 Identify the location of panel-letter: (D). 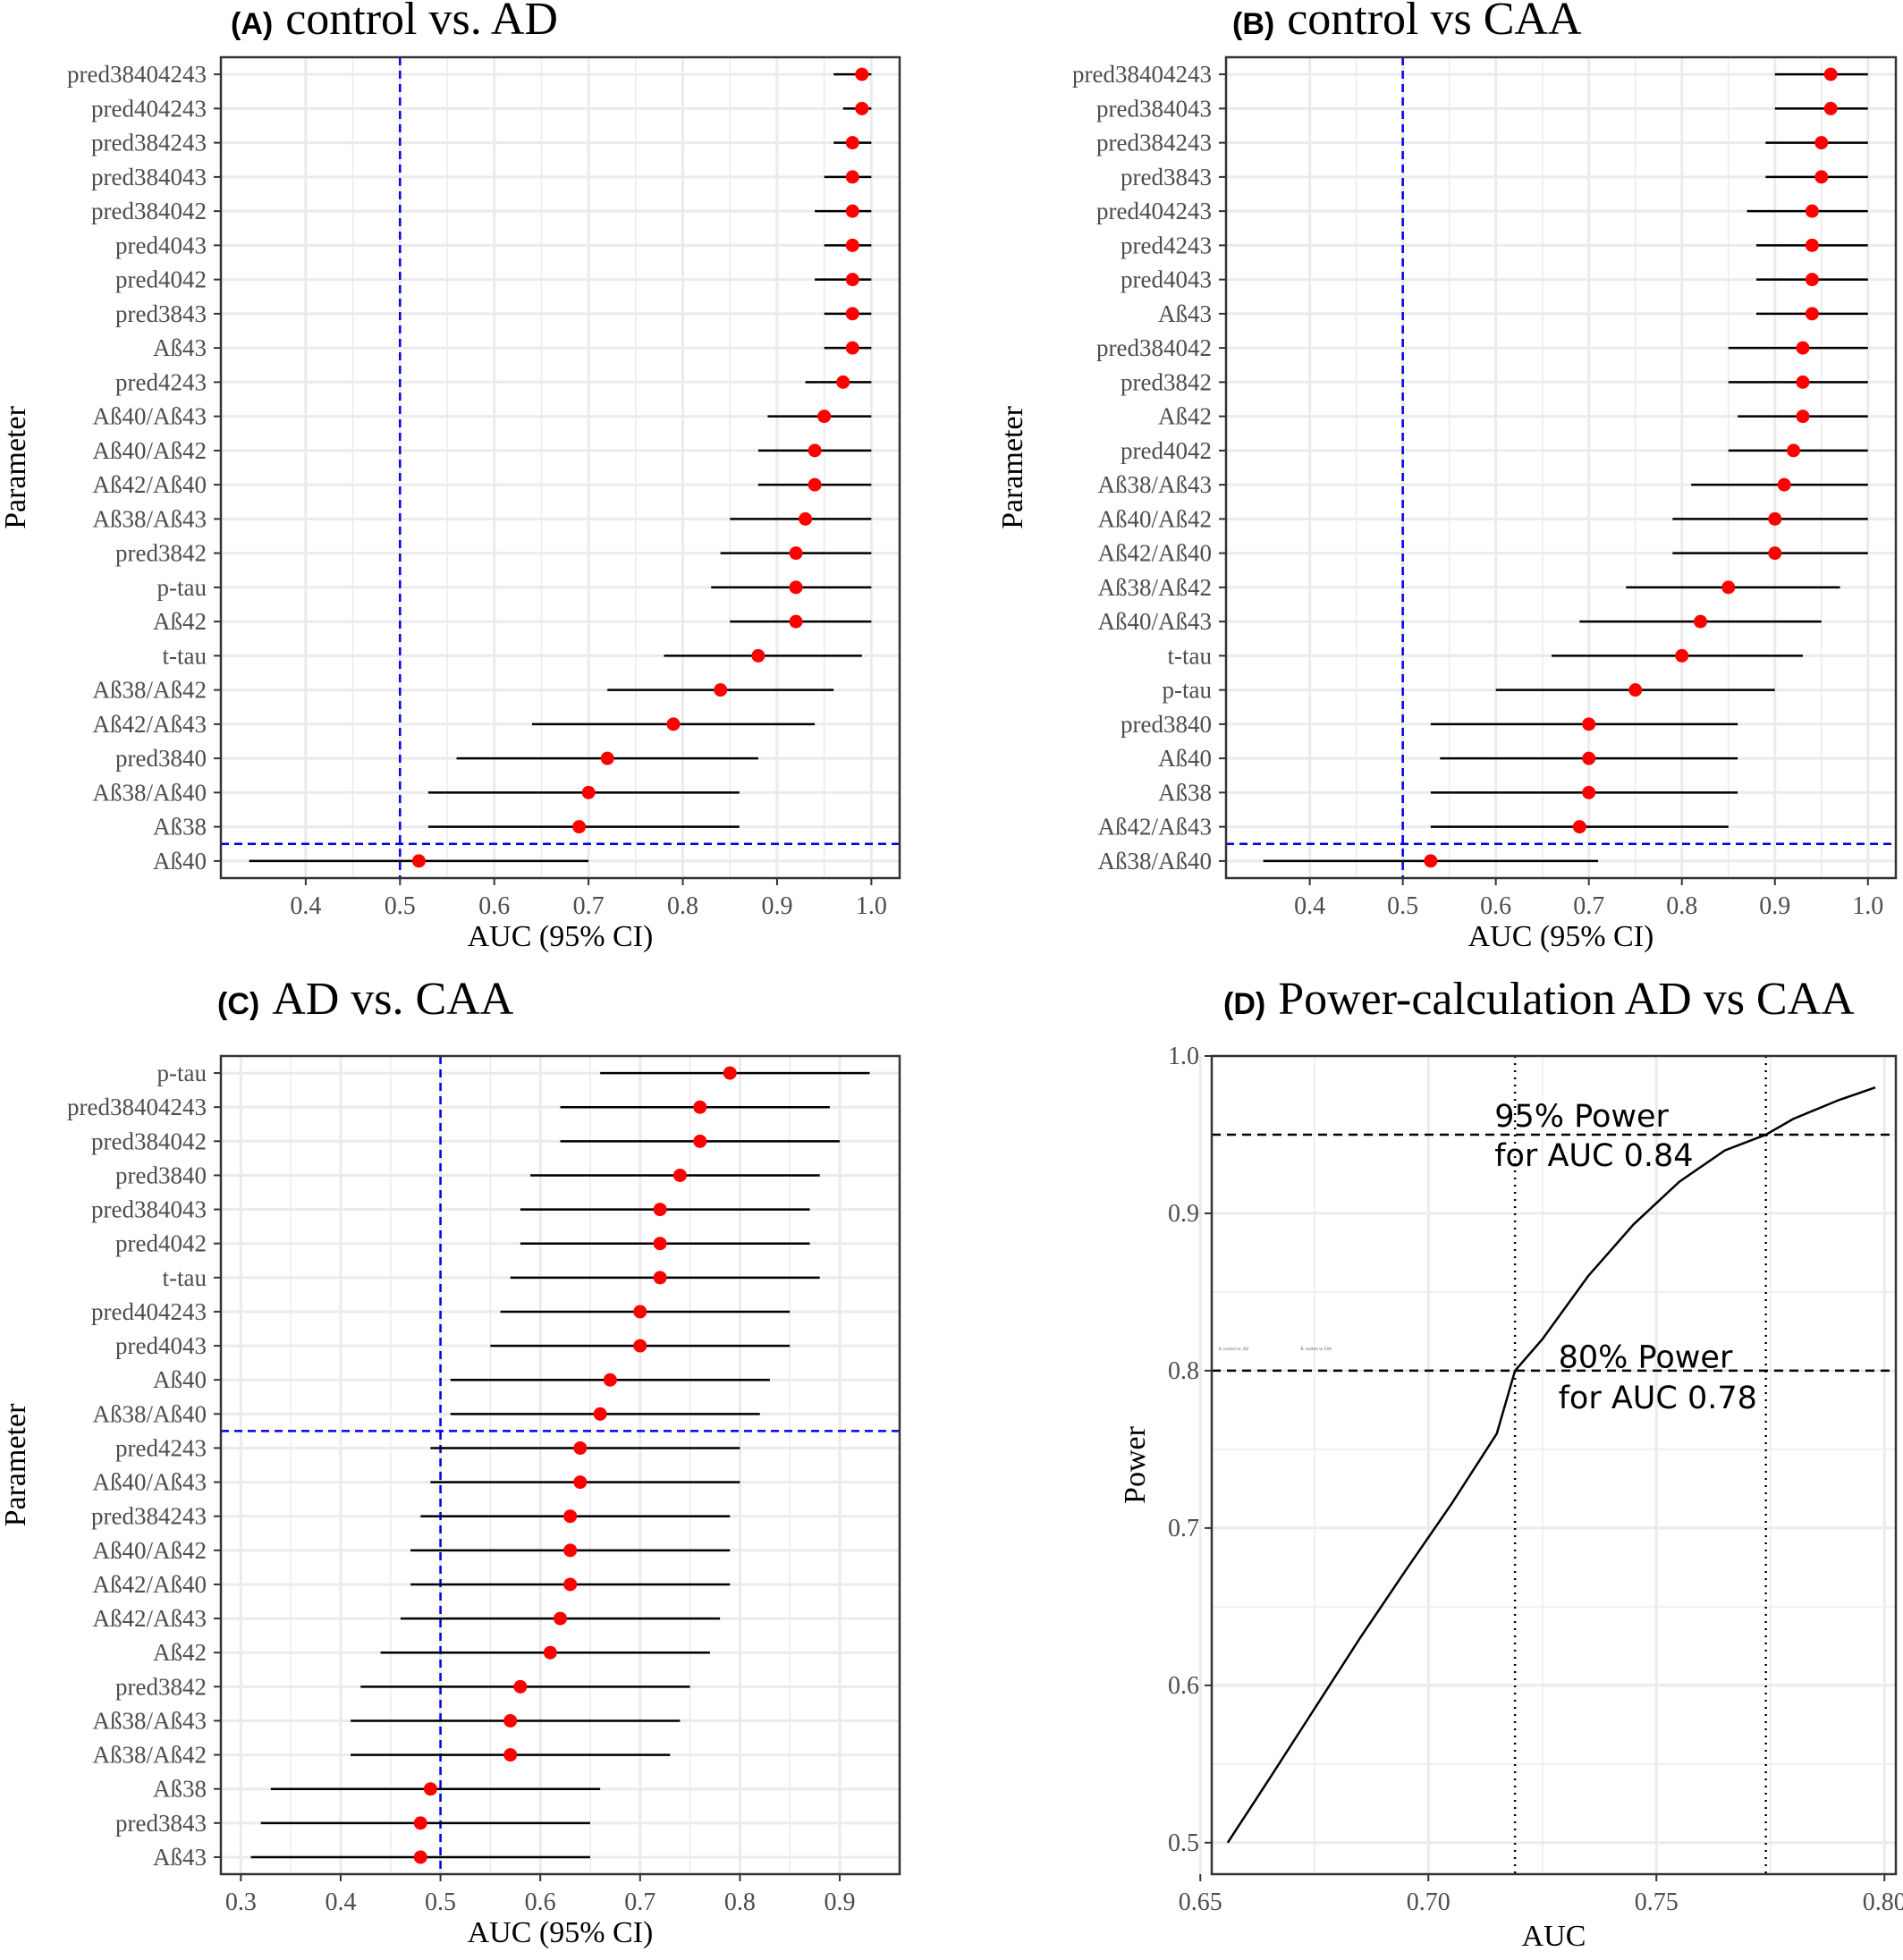
(1244, 1004).